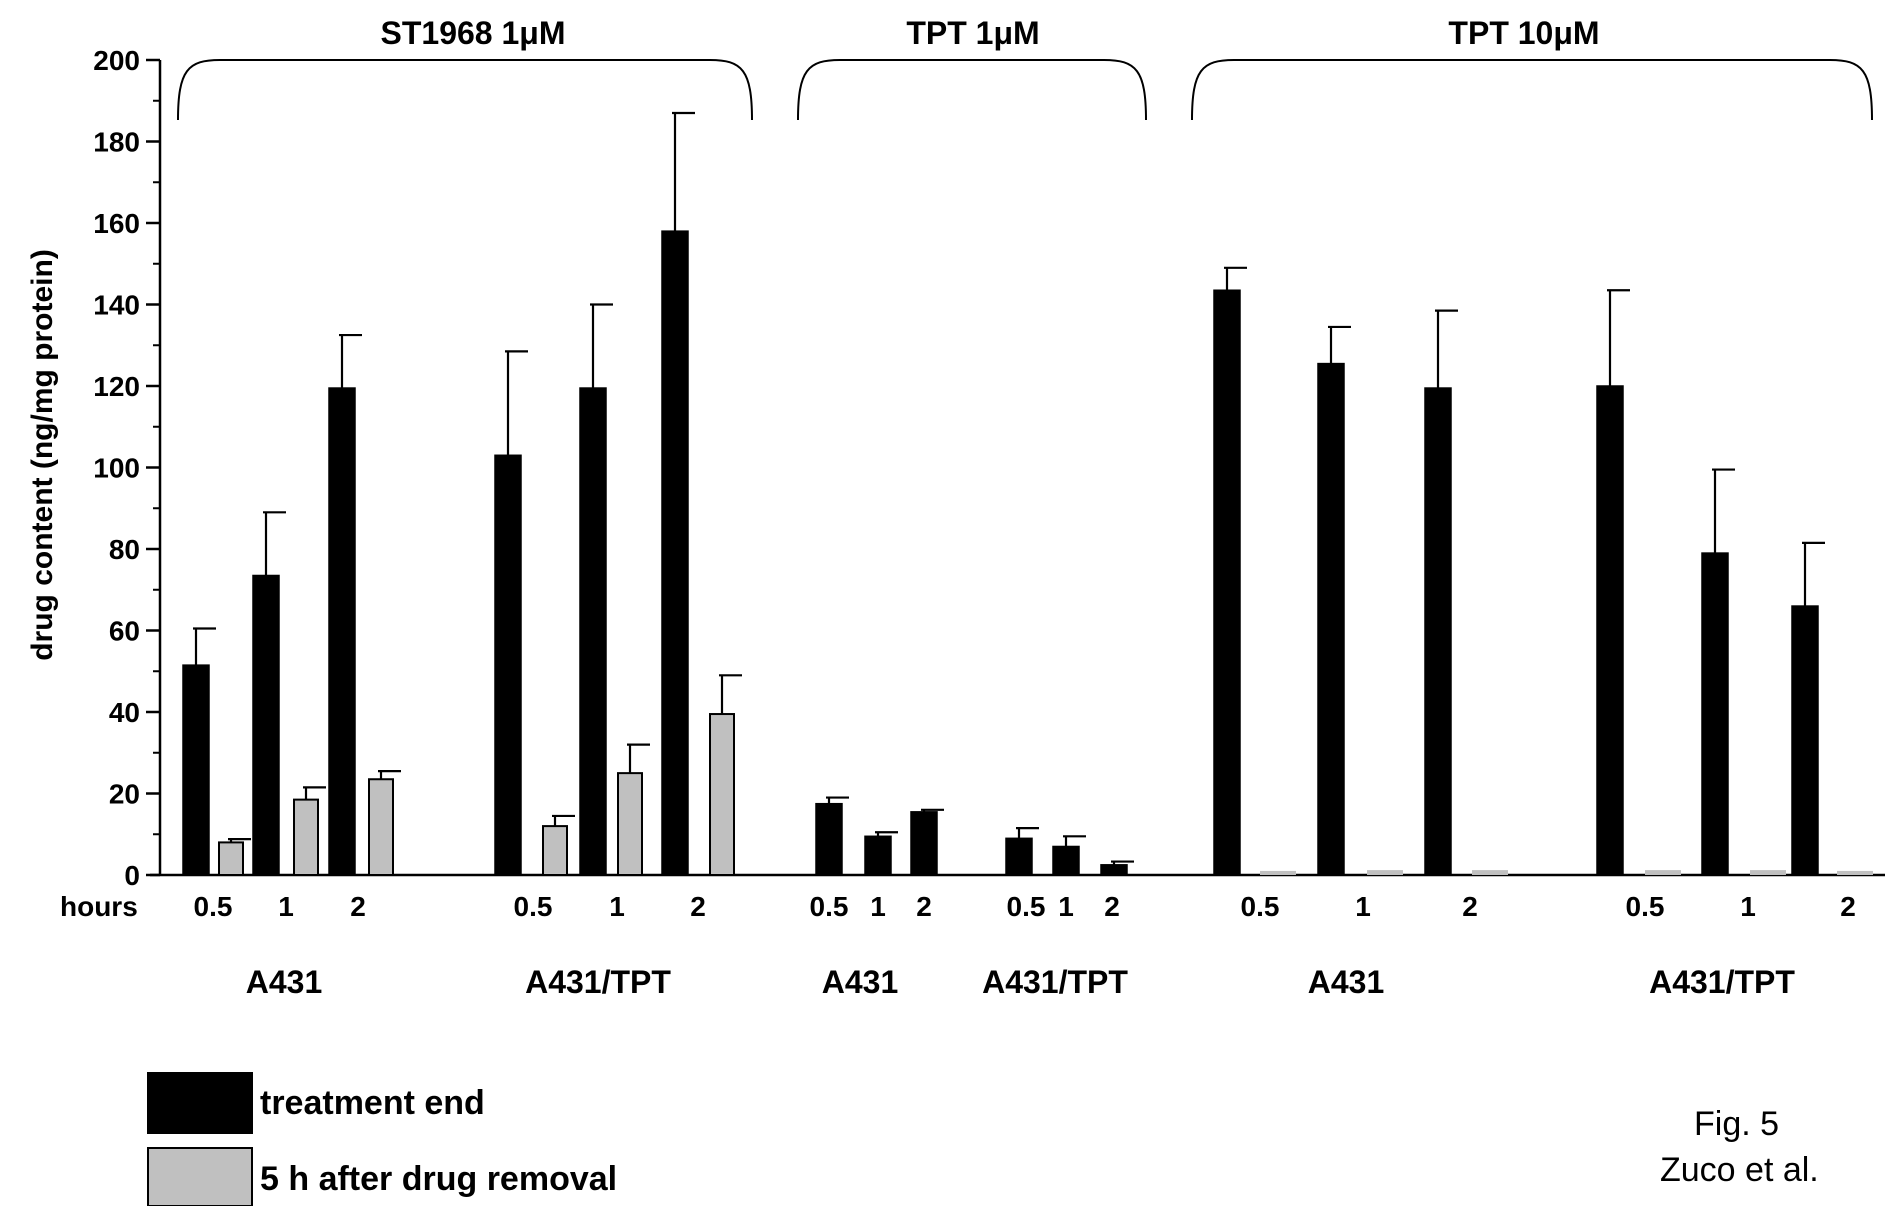 Image resolution: width=1885 pixels, height=1206 pixels. What do you see at coordinates (382, 1139) in the screenshot?
I see `legend: treatment end 5 h after drug removal` at bounding box center [382, 1139].